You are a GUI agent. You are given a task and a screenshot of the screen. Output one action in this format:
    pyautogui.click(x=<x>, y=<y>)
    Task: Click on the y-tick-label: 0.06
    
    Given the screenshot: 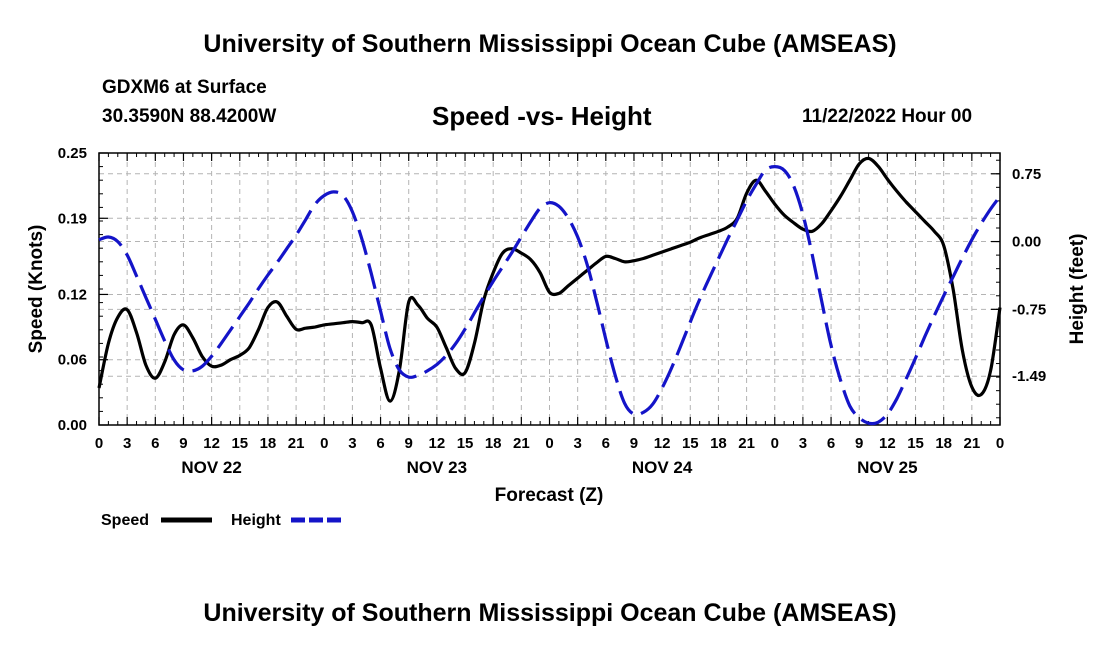 What is the action you would take?
    pyautogui.click(x=72, y=360)
    